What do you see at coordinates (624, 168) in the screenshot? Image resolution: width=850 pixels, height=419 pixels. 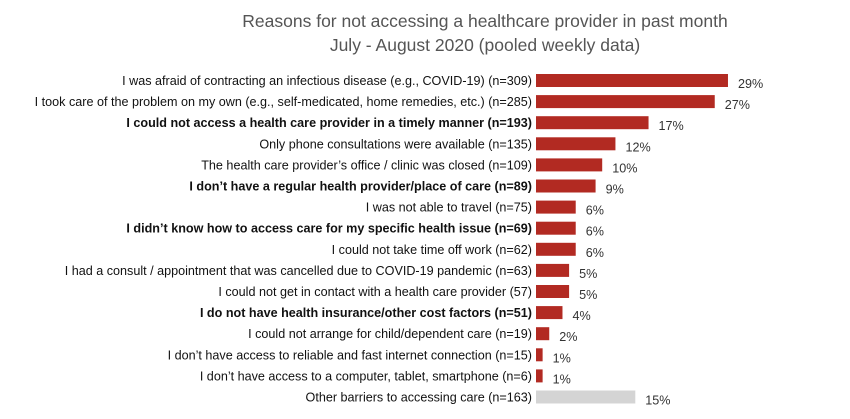 I see `value-label: 10%` at bounding box center [624, 168].